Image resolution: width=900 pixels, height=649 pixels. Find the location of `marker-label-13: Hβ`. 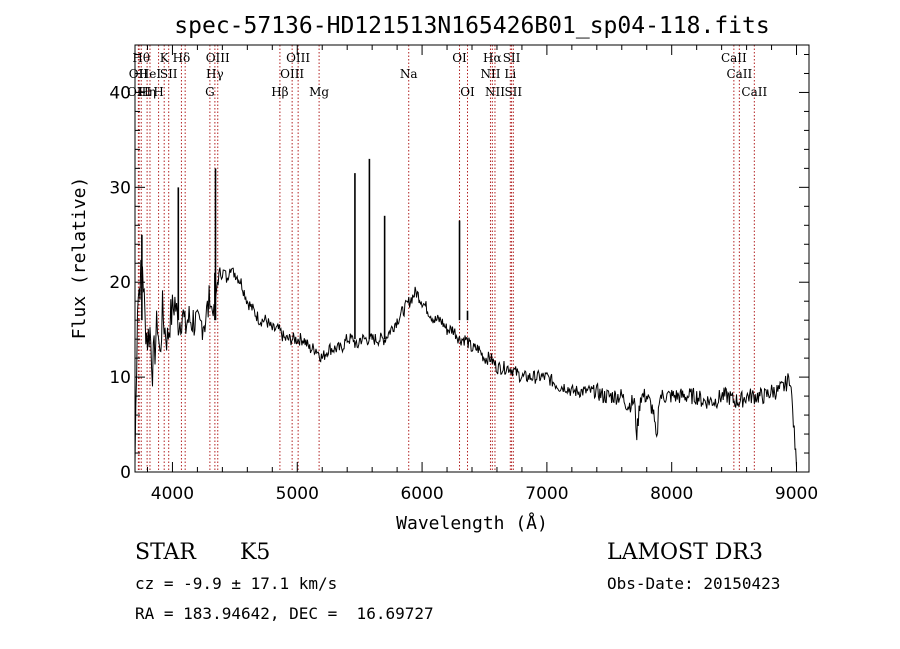

marker-label-13: Hβ is located at coordinates (279, 92).